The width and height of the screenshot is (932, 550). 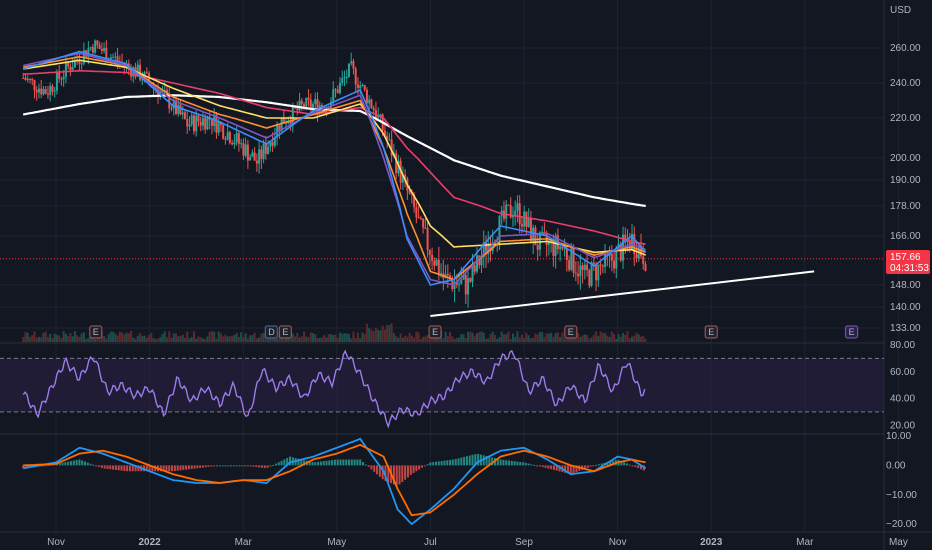 What do you see at coordinates (901, 495) in the screenshot?
I see `macd-tick-label: −10.00` at bounding box center [901, 495].